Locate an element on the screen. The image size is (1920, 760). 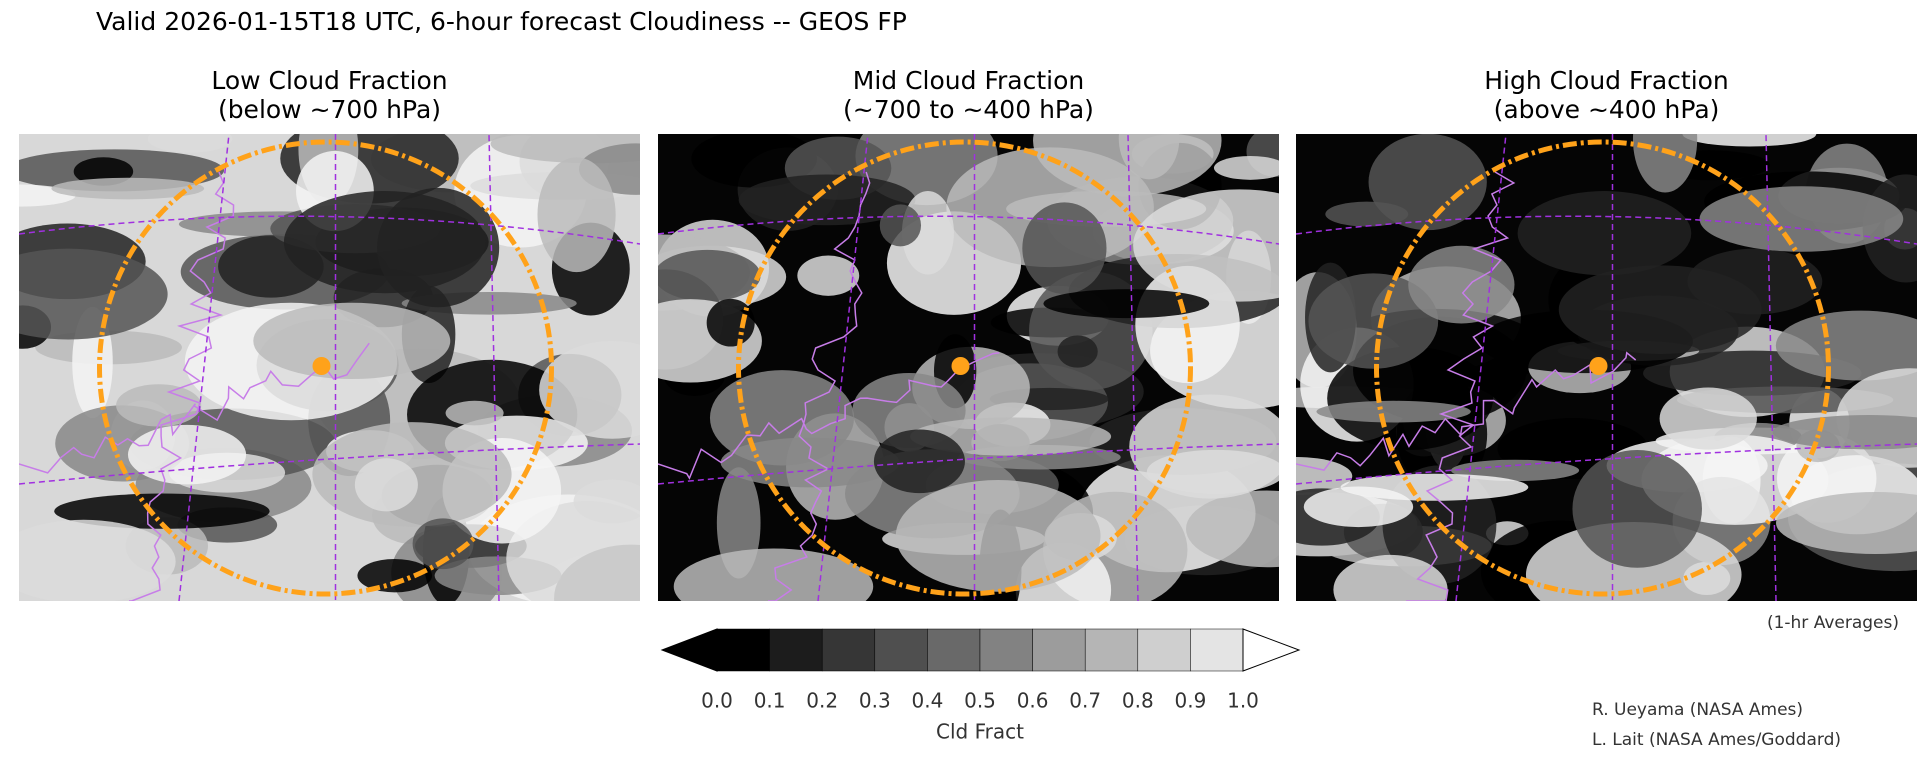
panel-subtitle: (above ~400 hPa) is located at coordinates (1607, 109).